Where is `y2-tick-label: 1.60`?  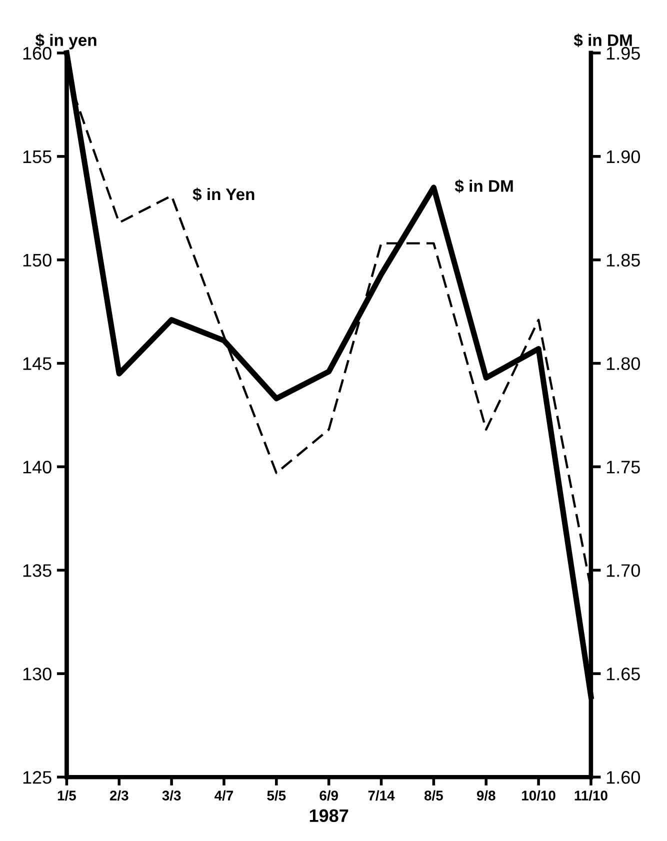 y2-tick-label: 1.60 is located at coordinates (623, 777).